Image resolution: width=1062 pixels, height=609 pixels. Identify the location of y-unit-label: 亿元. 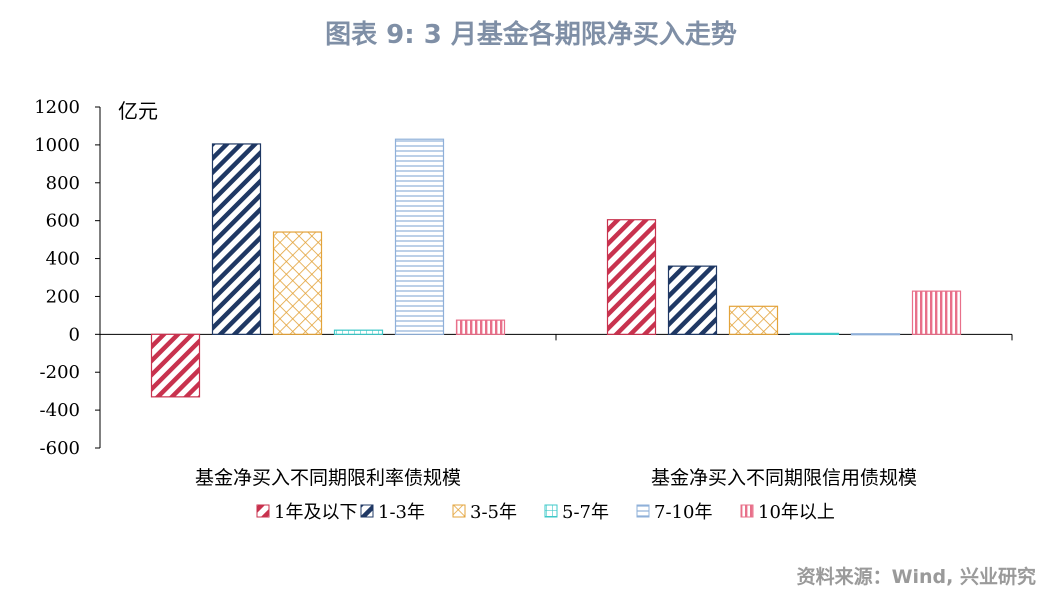
(138, 111).